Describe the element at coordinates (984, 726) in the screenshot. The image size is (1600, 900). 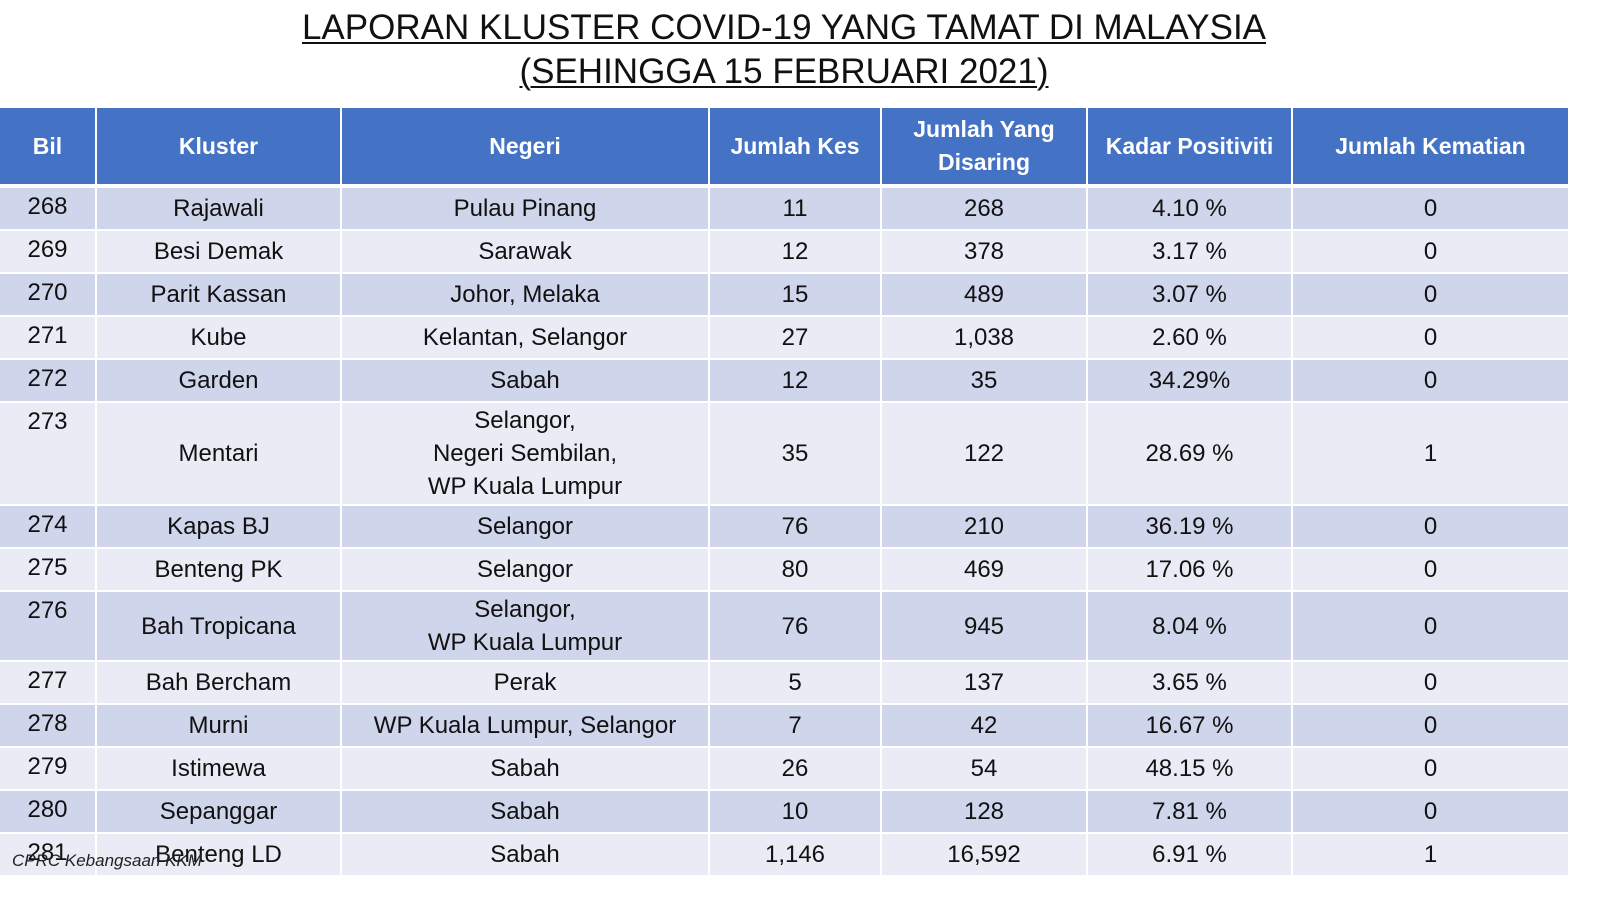
I see `cell-jumlah-disaring: 42` at that location.